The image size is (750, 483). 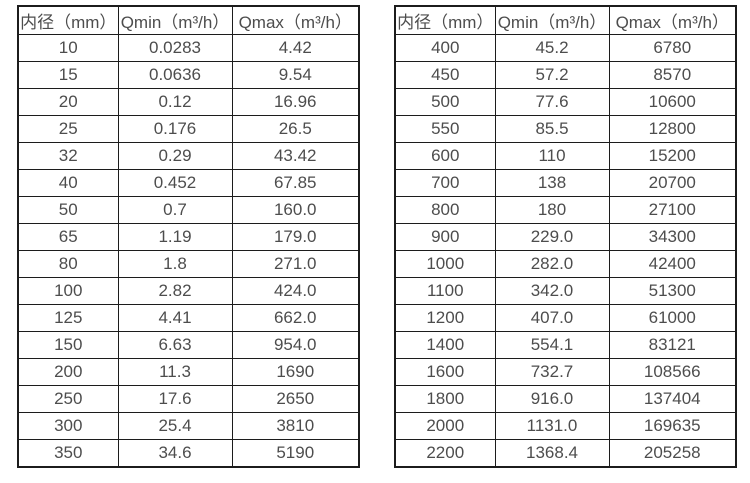 I want to click on table-cell: 5190, so click(x=295, y=453).